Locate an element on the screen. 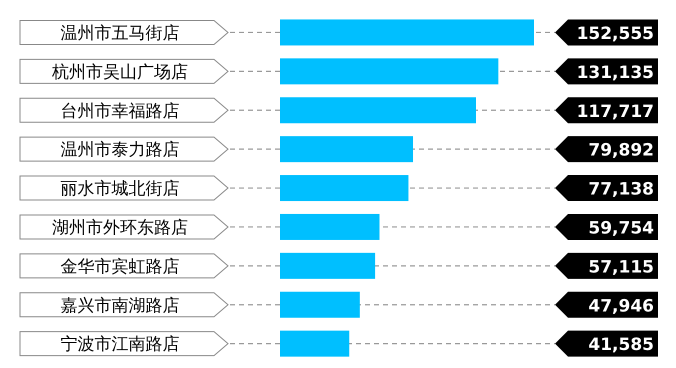 The width and height of the screenshot is (676, 368). data-label: 79,892 is located at coordinates (621, 150).